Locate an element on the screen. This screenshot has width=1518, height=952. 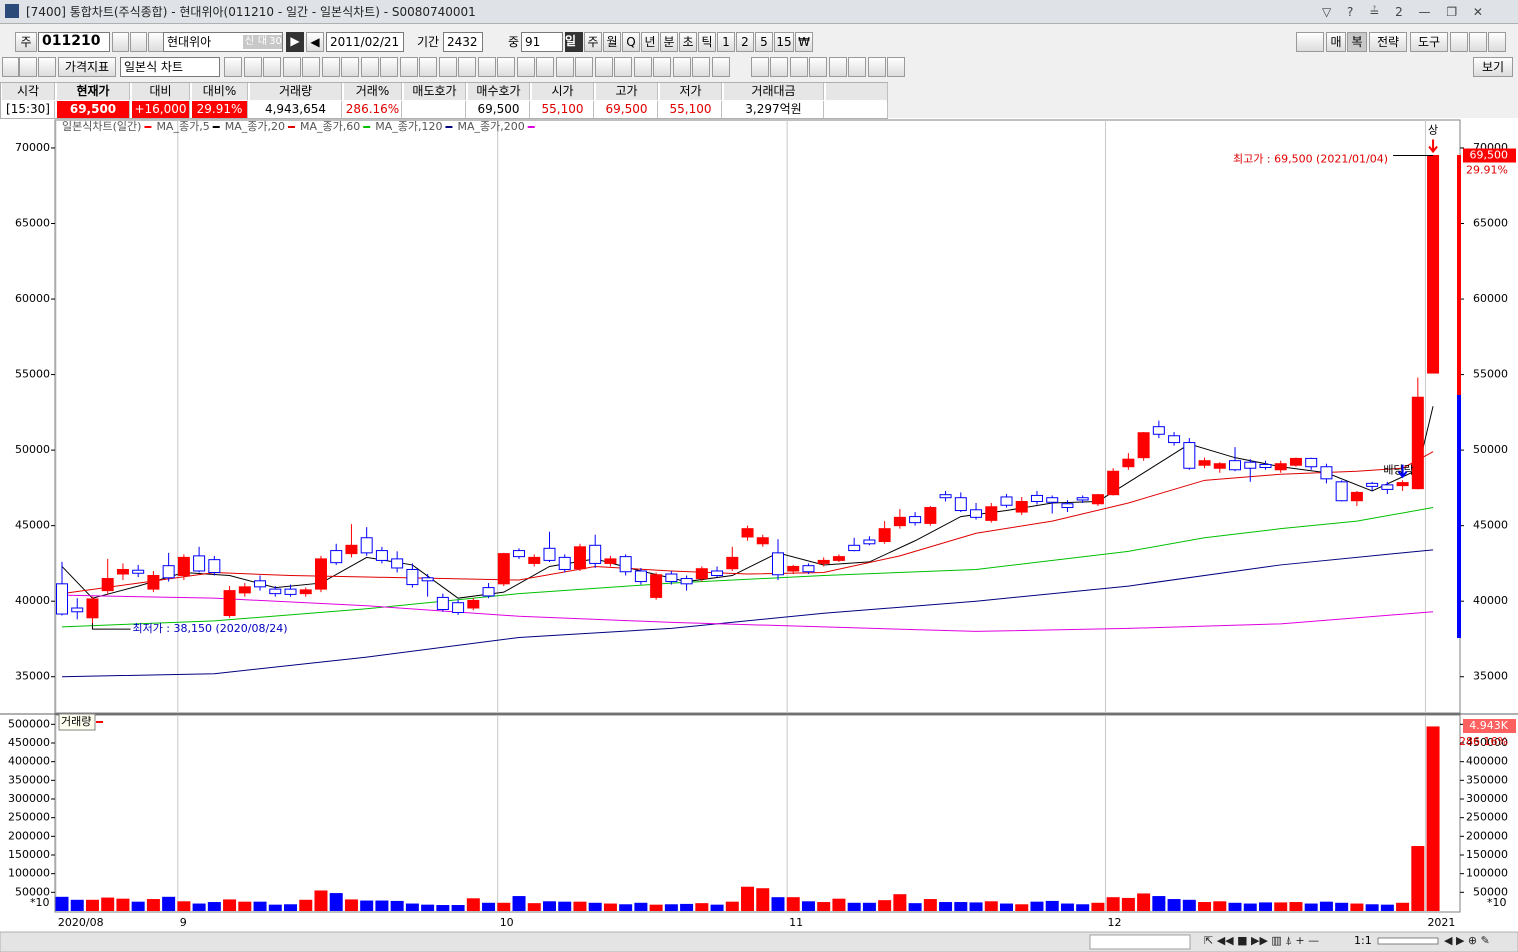
right-button: 전략 is located at coordinates (1388, 42).